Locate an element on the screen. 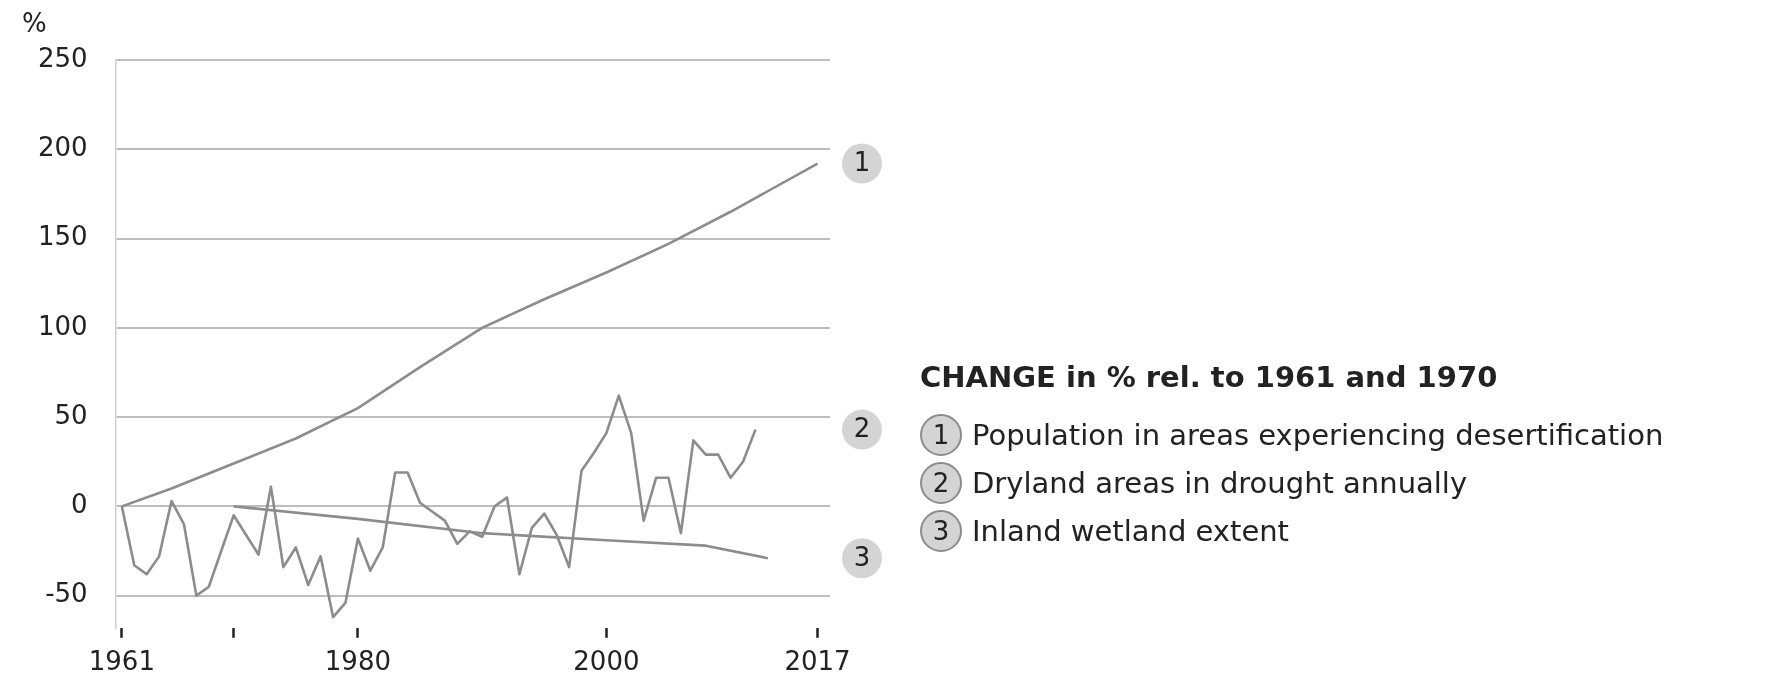  y-tick-label: -50 is located at coordinates (66, 593).